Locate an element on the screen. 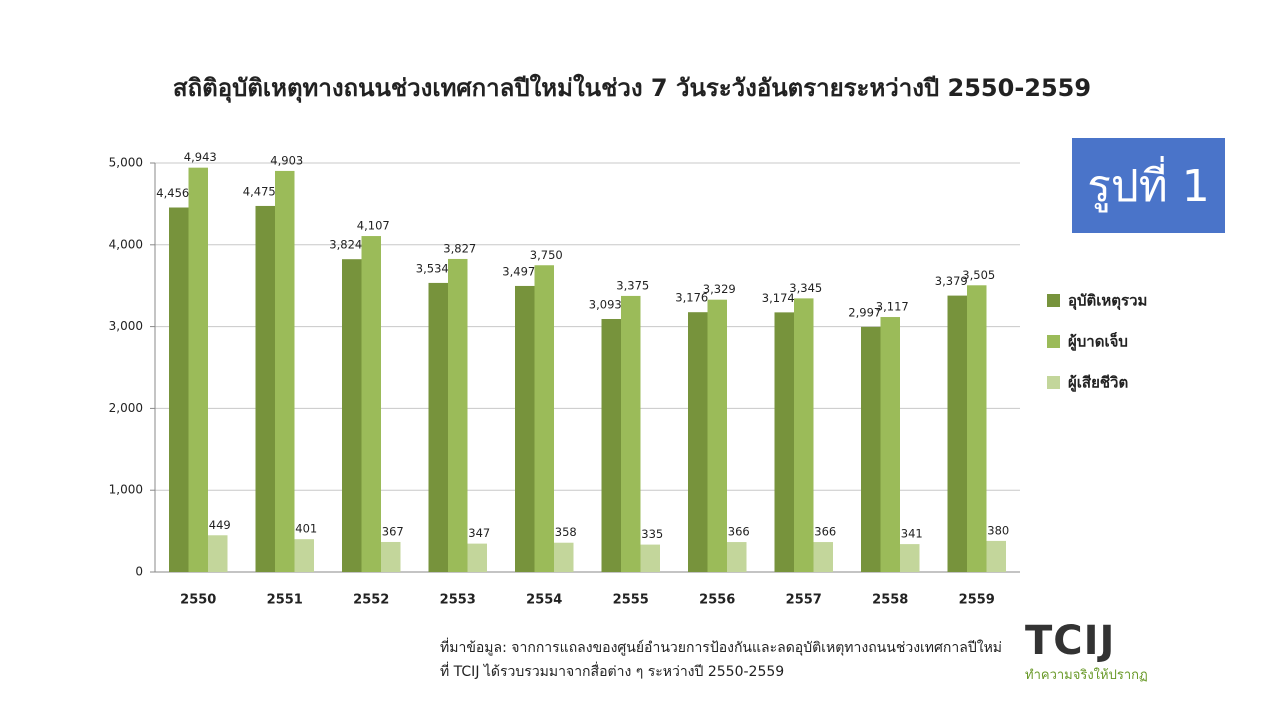 The height and width of the screenshot is (720, 1280). data-label: 3,117 is located at coordinates (892, 307).